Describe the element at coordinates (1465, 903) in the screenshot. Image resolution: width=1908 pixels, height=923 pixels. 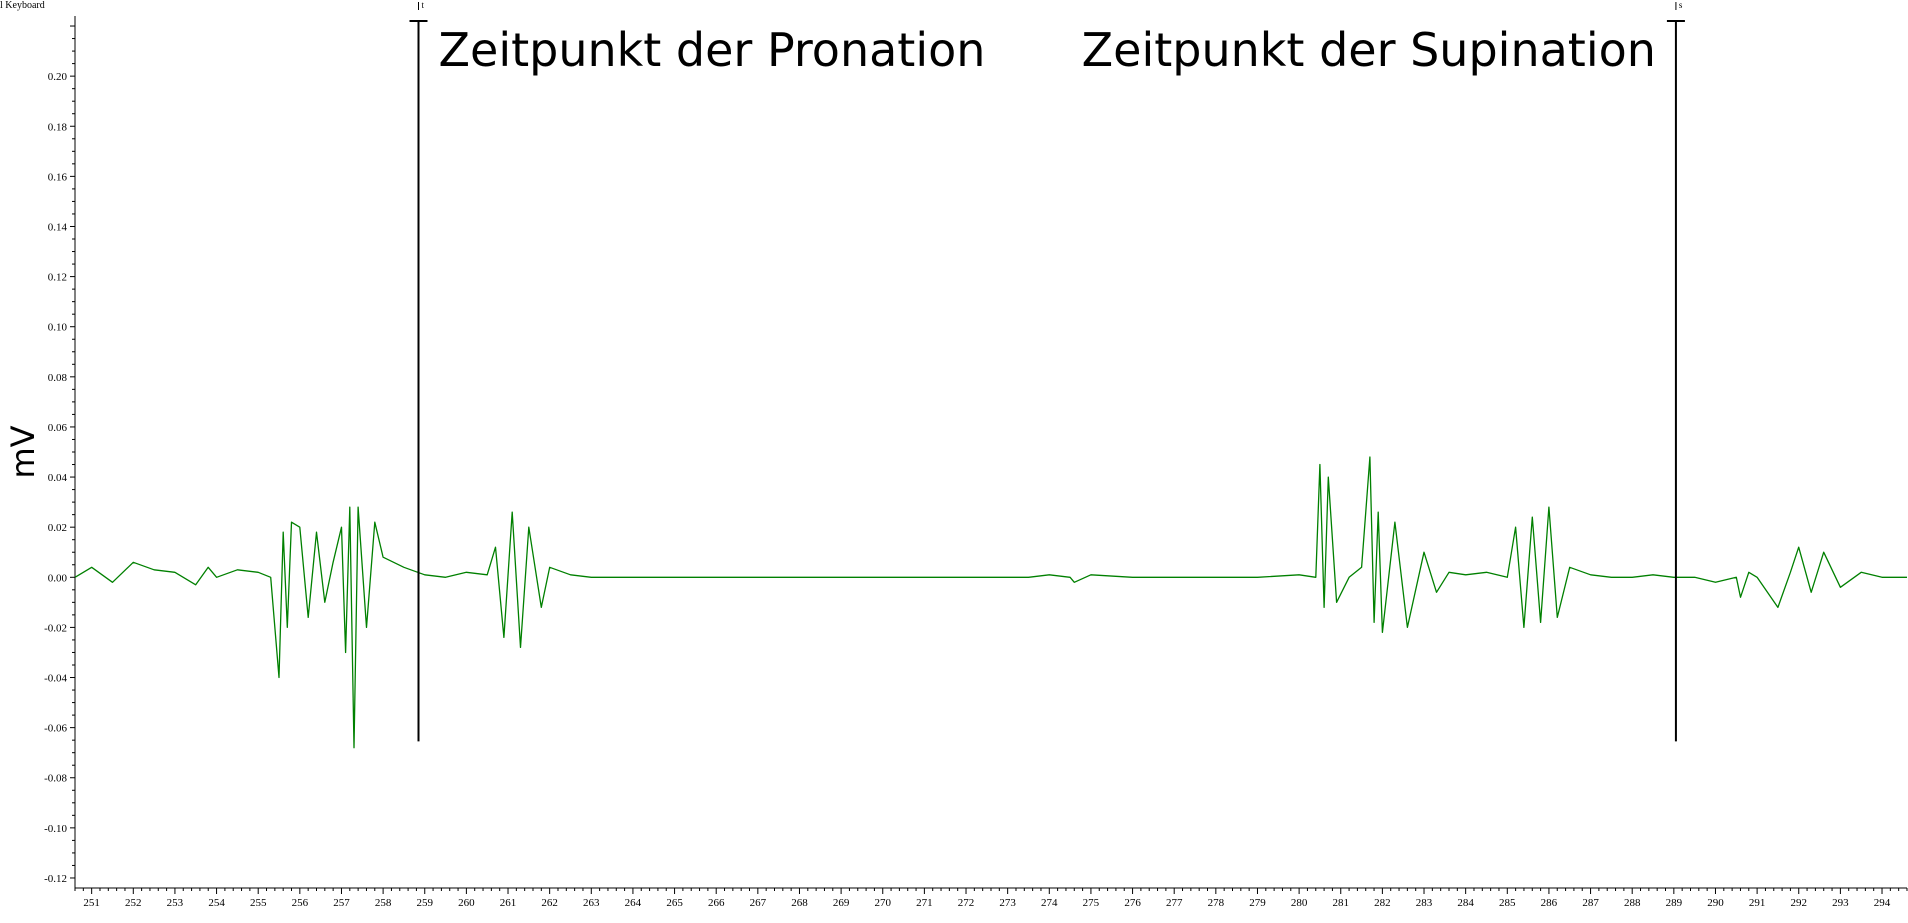
I see `x-tick-label: 284` at that location.